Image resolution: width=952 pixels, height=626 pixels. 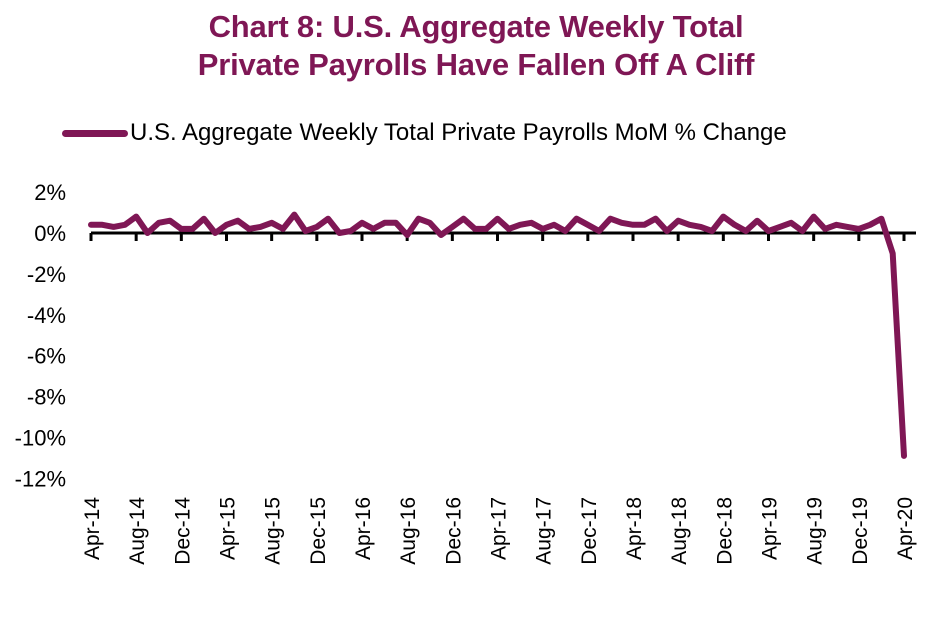 I want to click on x-tick-label: Apr-14, so click(x=92, y=528).